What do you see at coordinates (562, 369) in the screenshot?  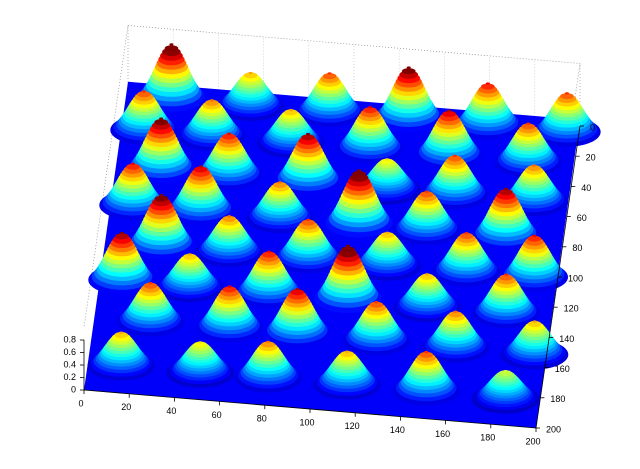 I see `y-tick-label: 160` at bounding box center [562, 369].